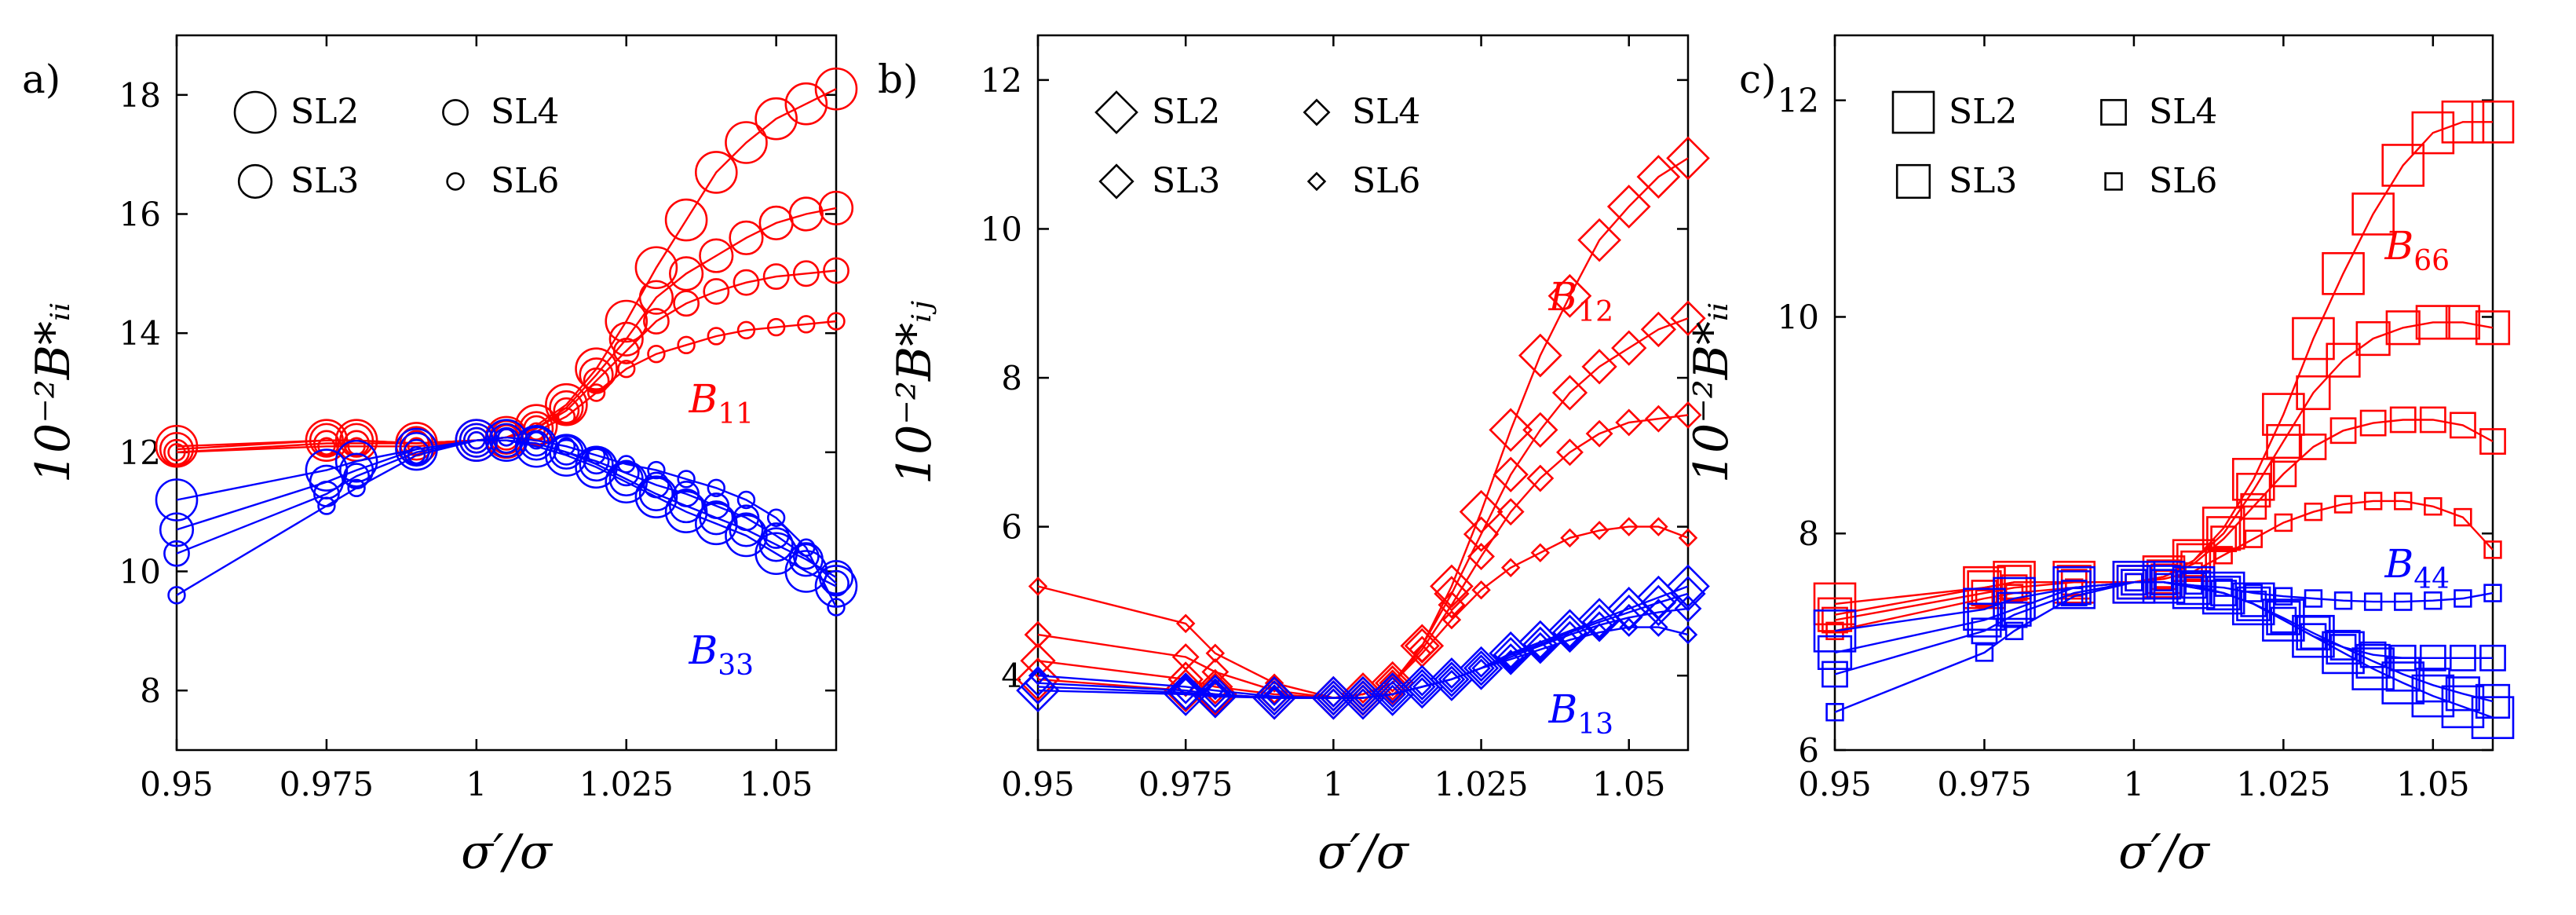 The height and width of the screenshot is (915, 2576). What do you see at coordinates (1316, 181) in the screenshot?
I see `legend-marker` at bounding box center [1316, 181].